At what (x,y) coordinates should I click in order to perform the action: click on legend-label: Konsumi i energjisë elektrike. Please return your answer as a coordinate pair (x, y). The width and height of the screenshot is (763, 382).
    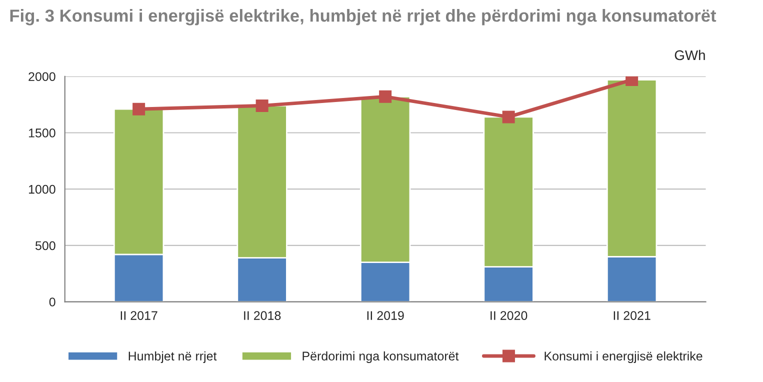
    Looking at the image, I should click on (623, 357).